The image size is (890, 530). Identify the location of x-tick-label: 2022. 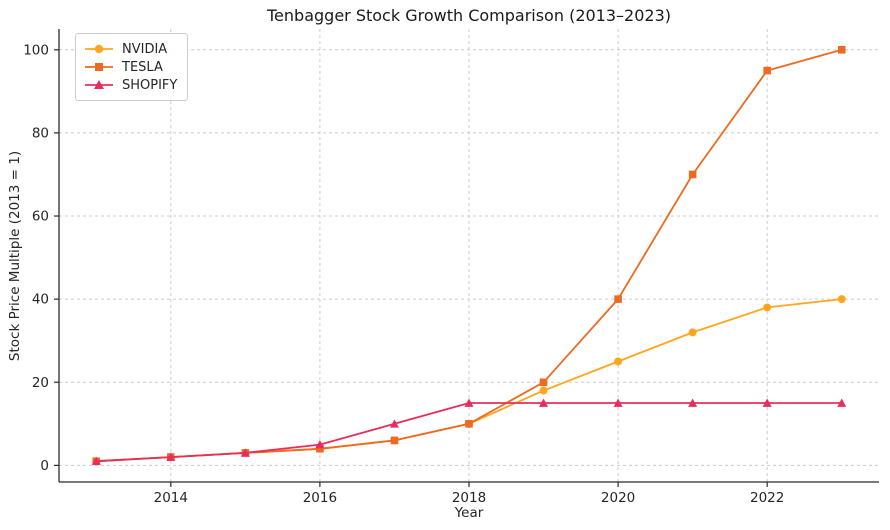
(767, 498).